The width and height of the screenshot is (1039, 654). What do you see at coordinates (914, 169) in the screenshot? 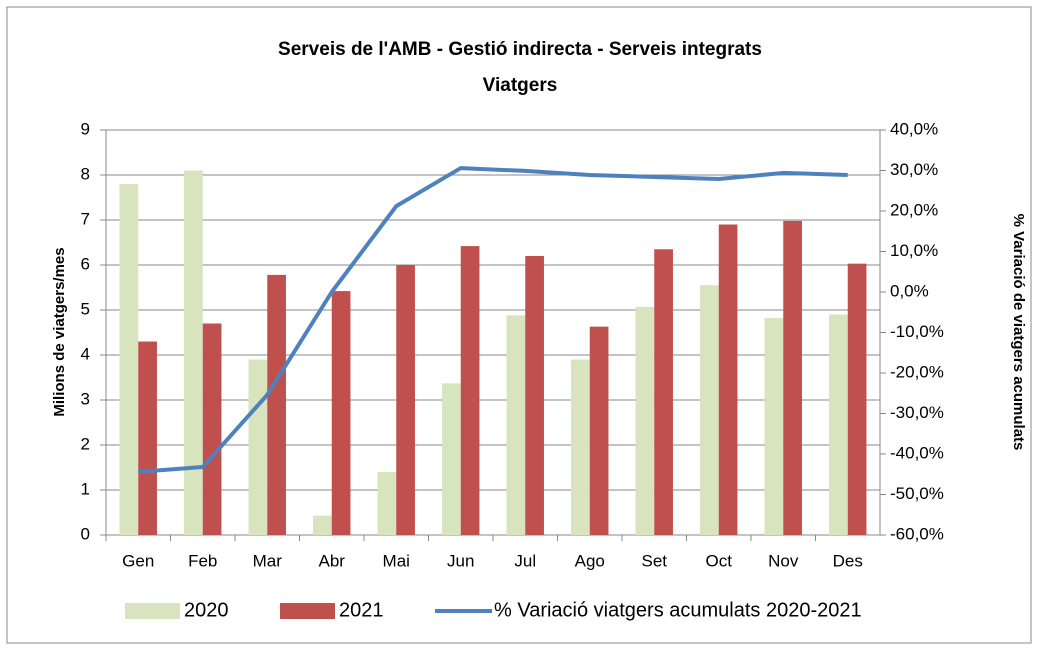
I see `y2-tick-label: 30,0%` at bounding box center [914, 169].